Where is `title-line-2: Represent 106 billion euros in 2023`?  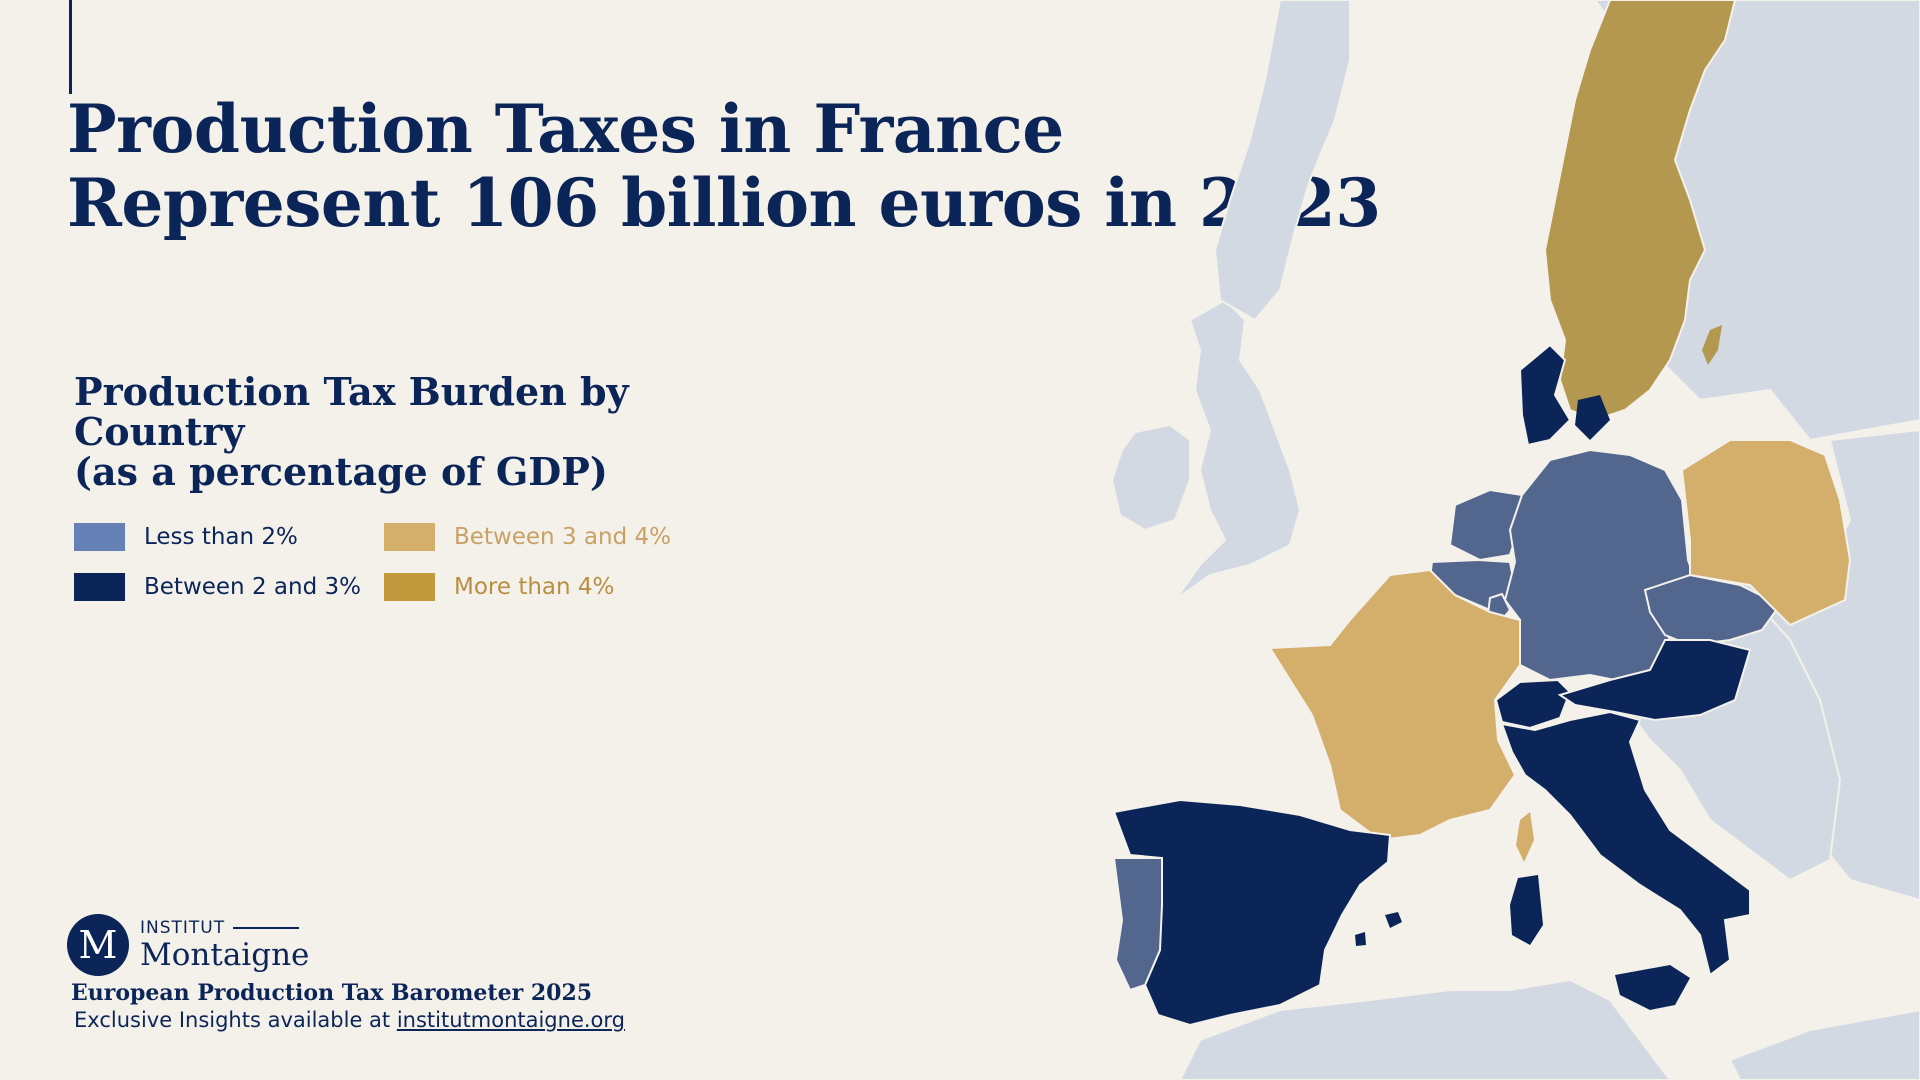
title-line-2: Represent 106 billion euros in 2023 is located at coordinates (724, 203).